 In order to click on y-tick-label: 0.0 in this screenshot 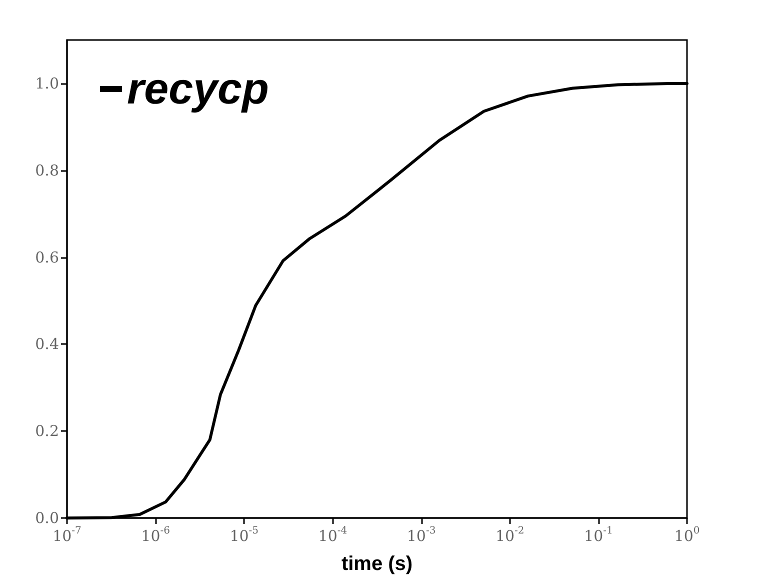, I will do `click(47, 518)`.